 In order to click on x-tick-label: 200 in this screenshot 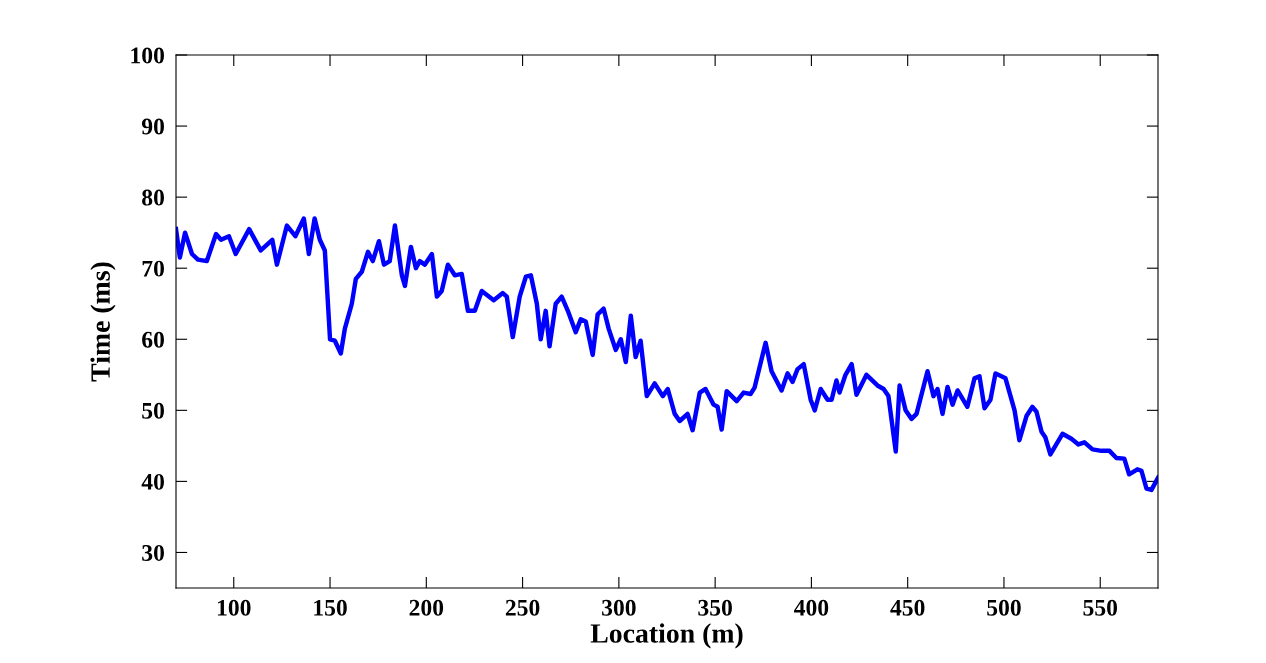, I will do `click(426, 607)`.